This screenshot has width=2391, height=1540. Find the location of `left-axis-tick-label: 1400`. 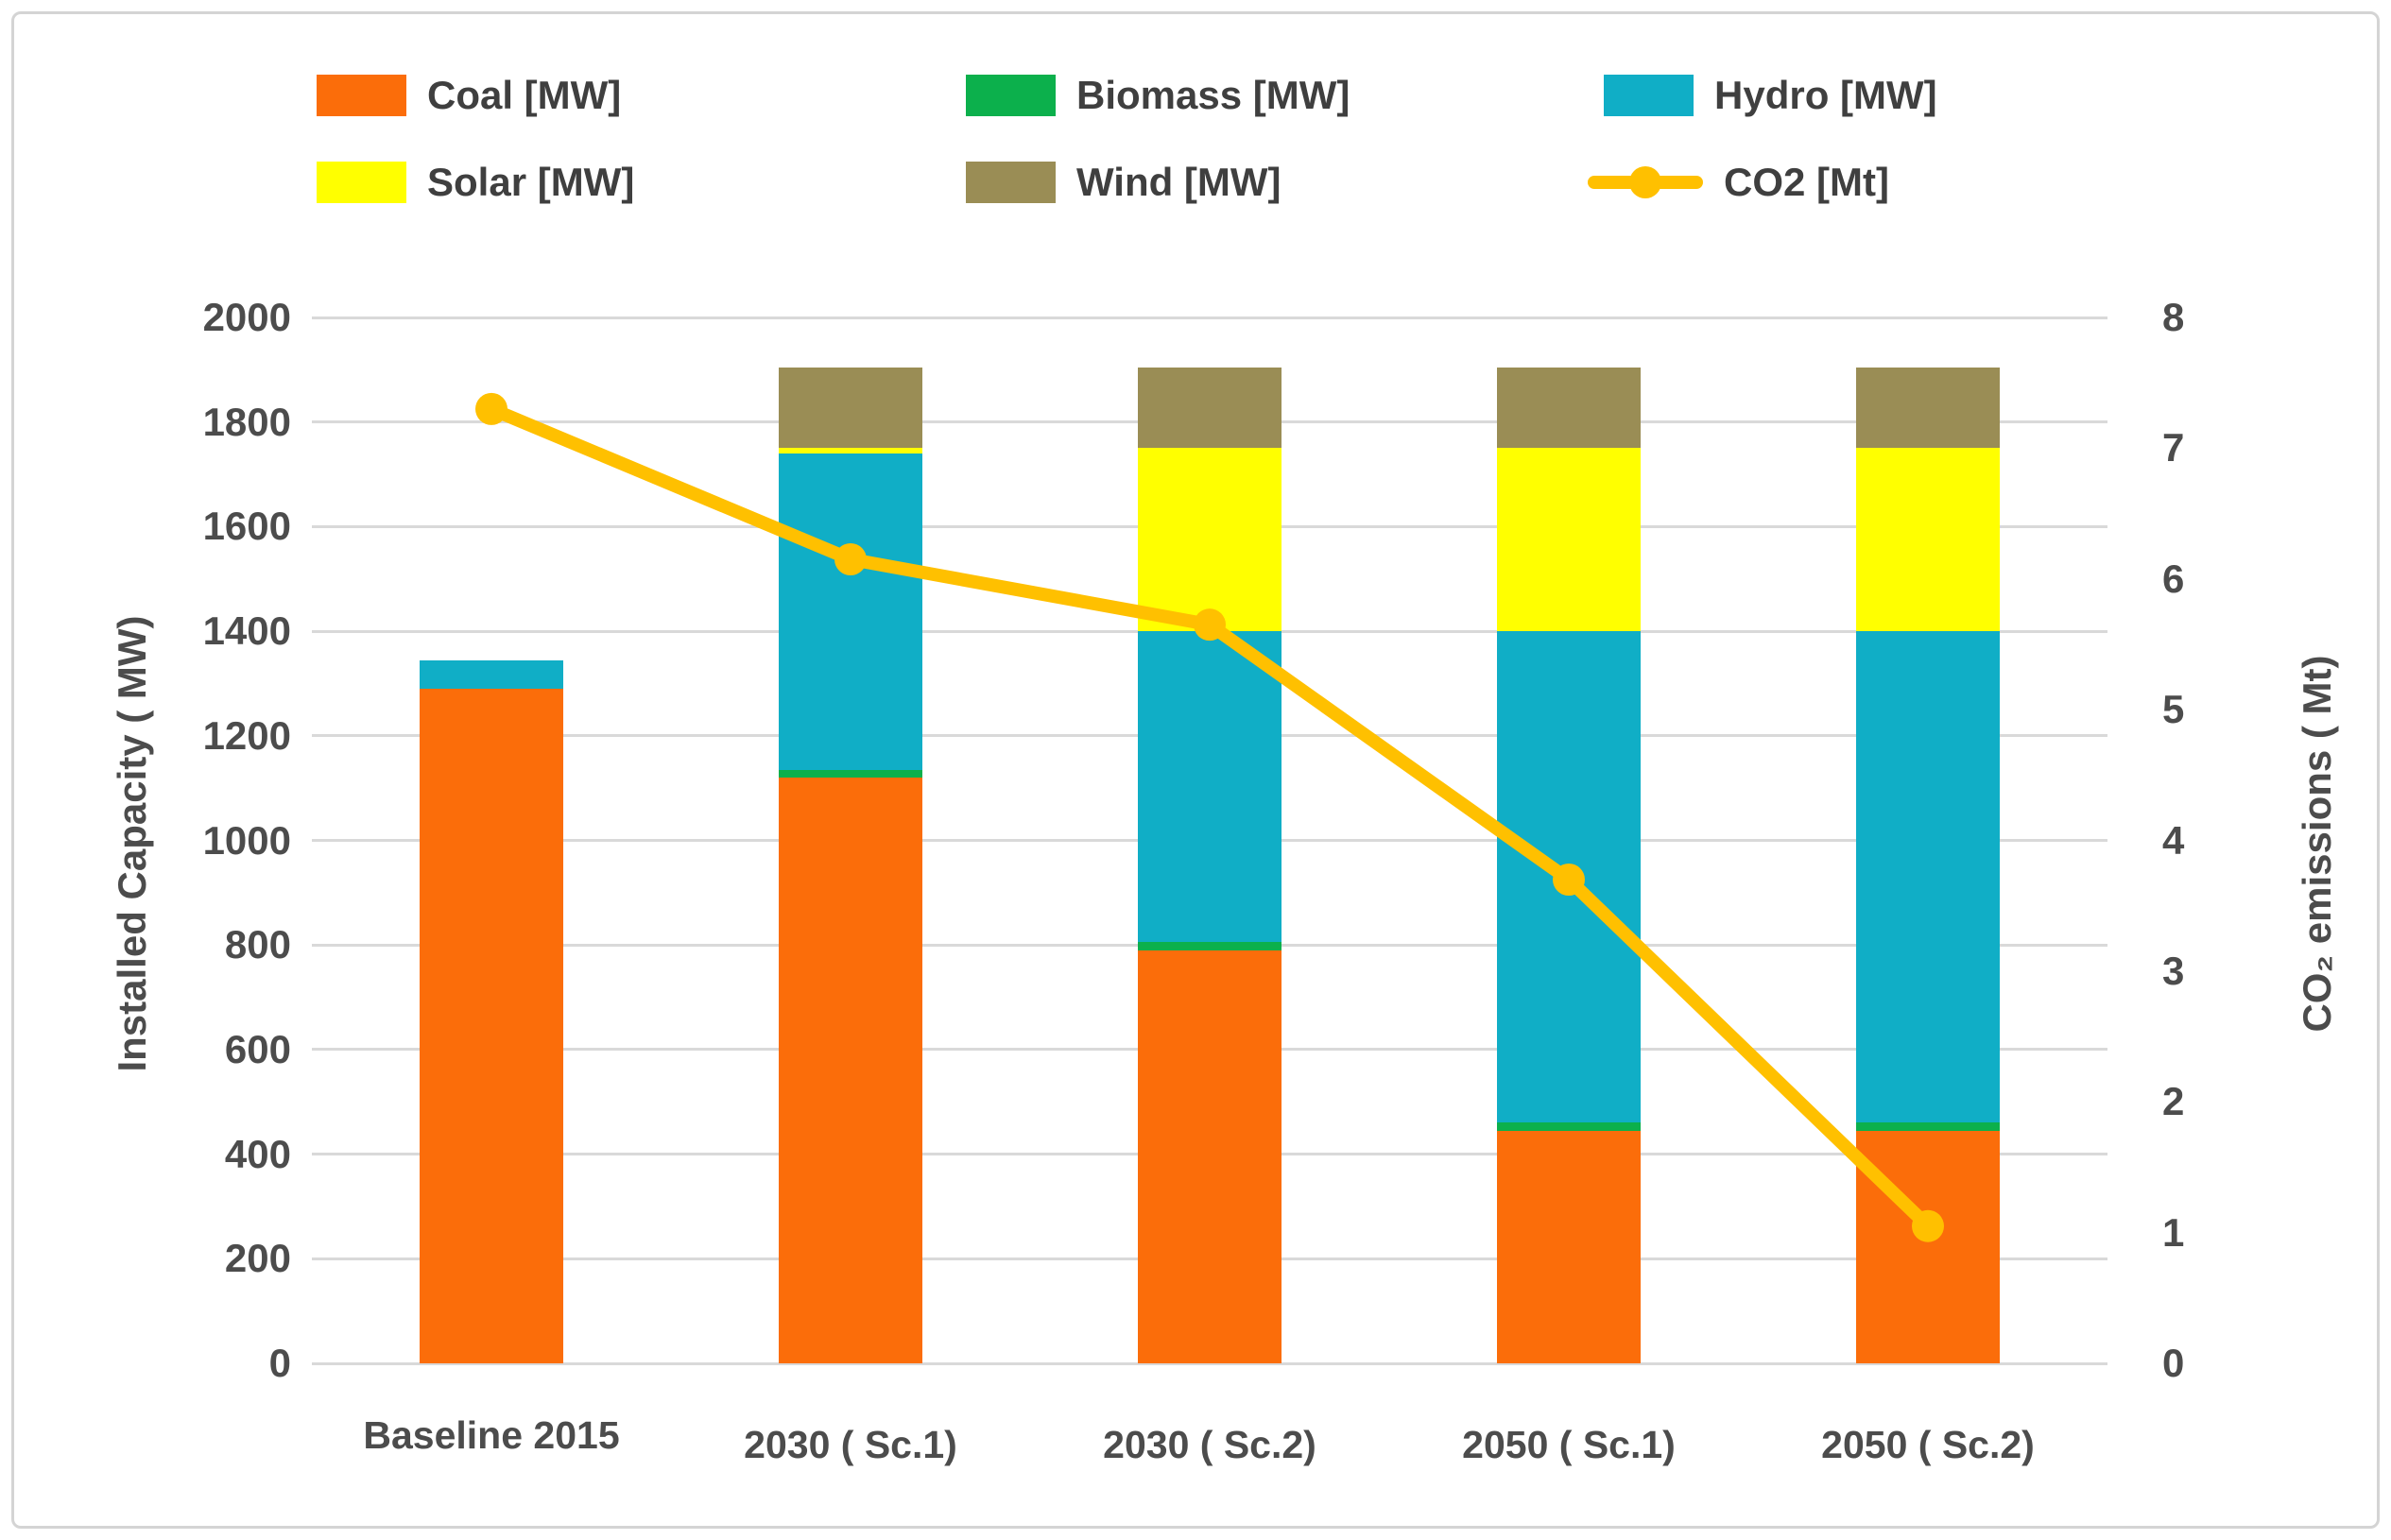

left-axis-tick-label: 1400 is located at coordinates (246, 631).